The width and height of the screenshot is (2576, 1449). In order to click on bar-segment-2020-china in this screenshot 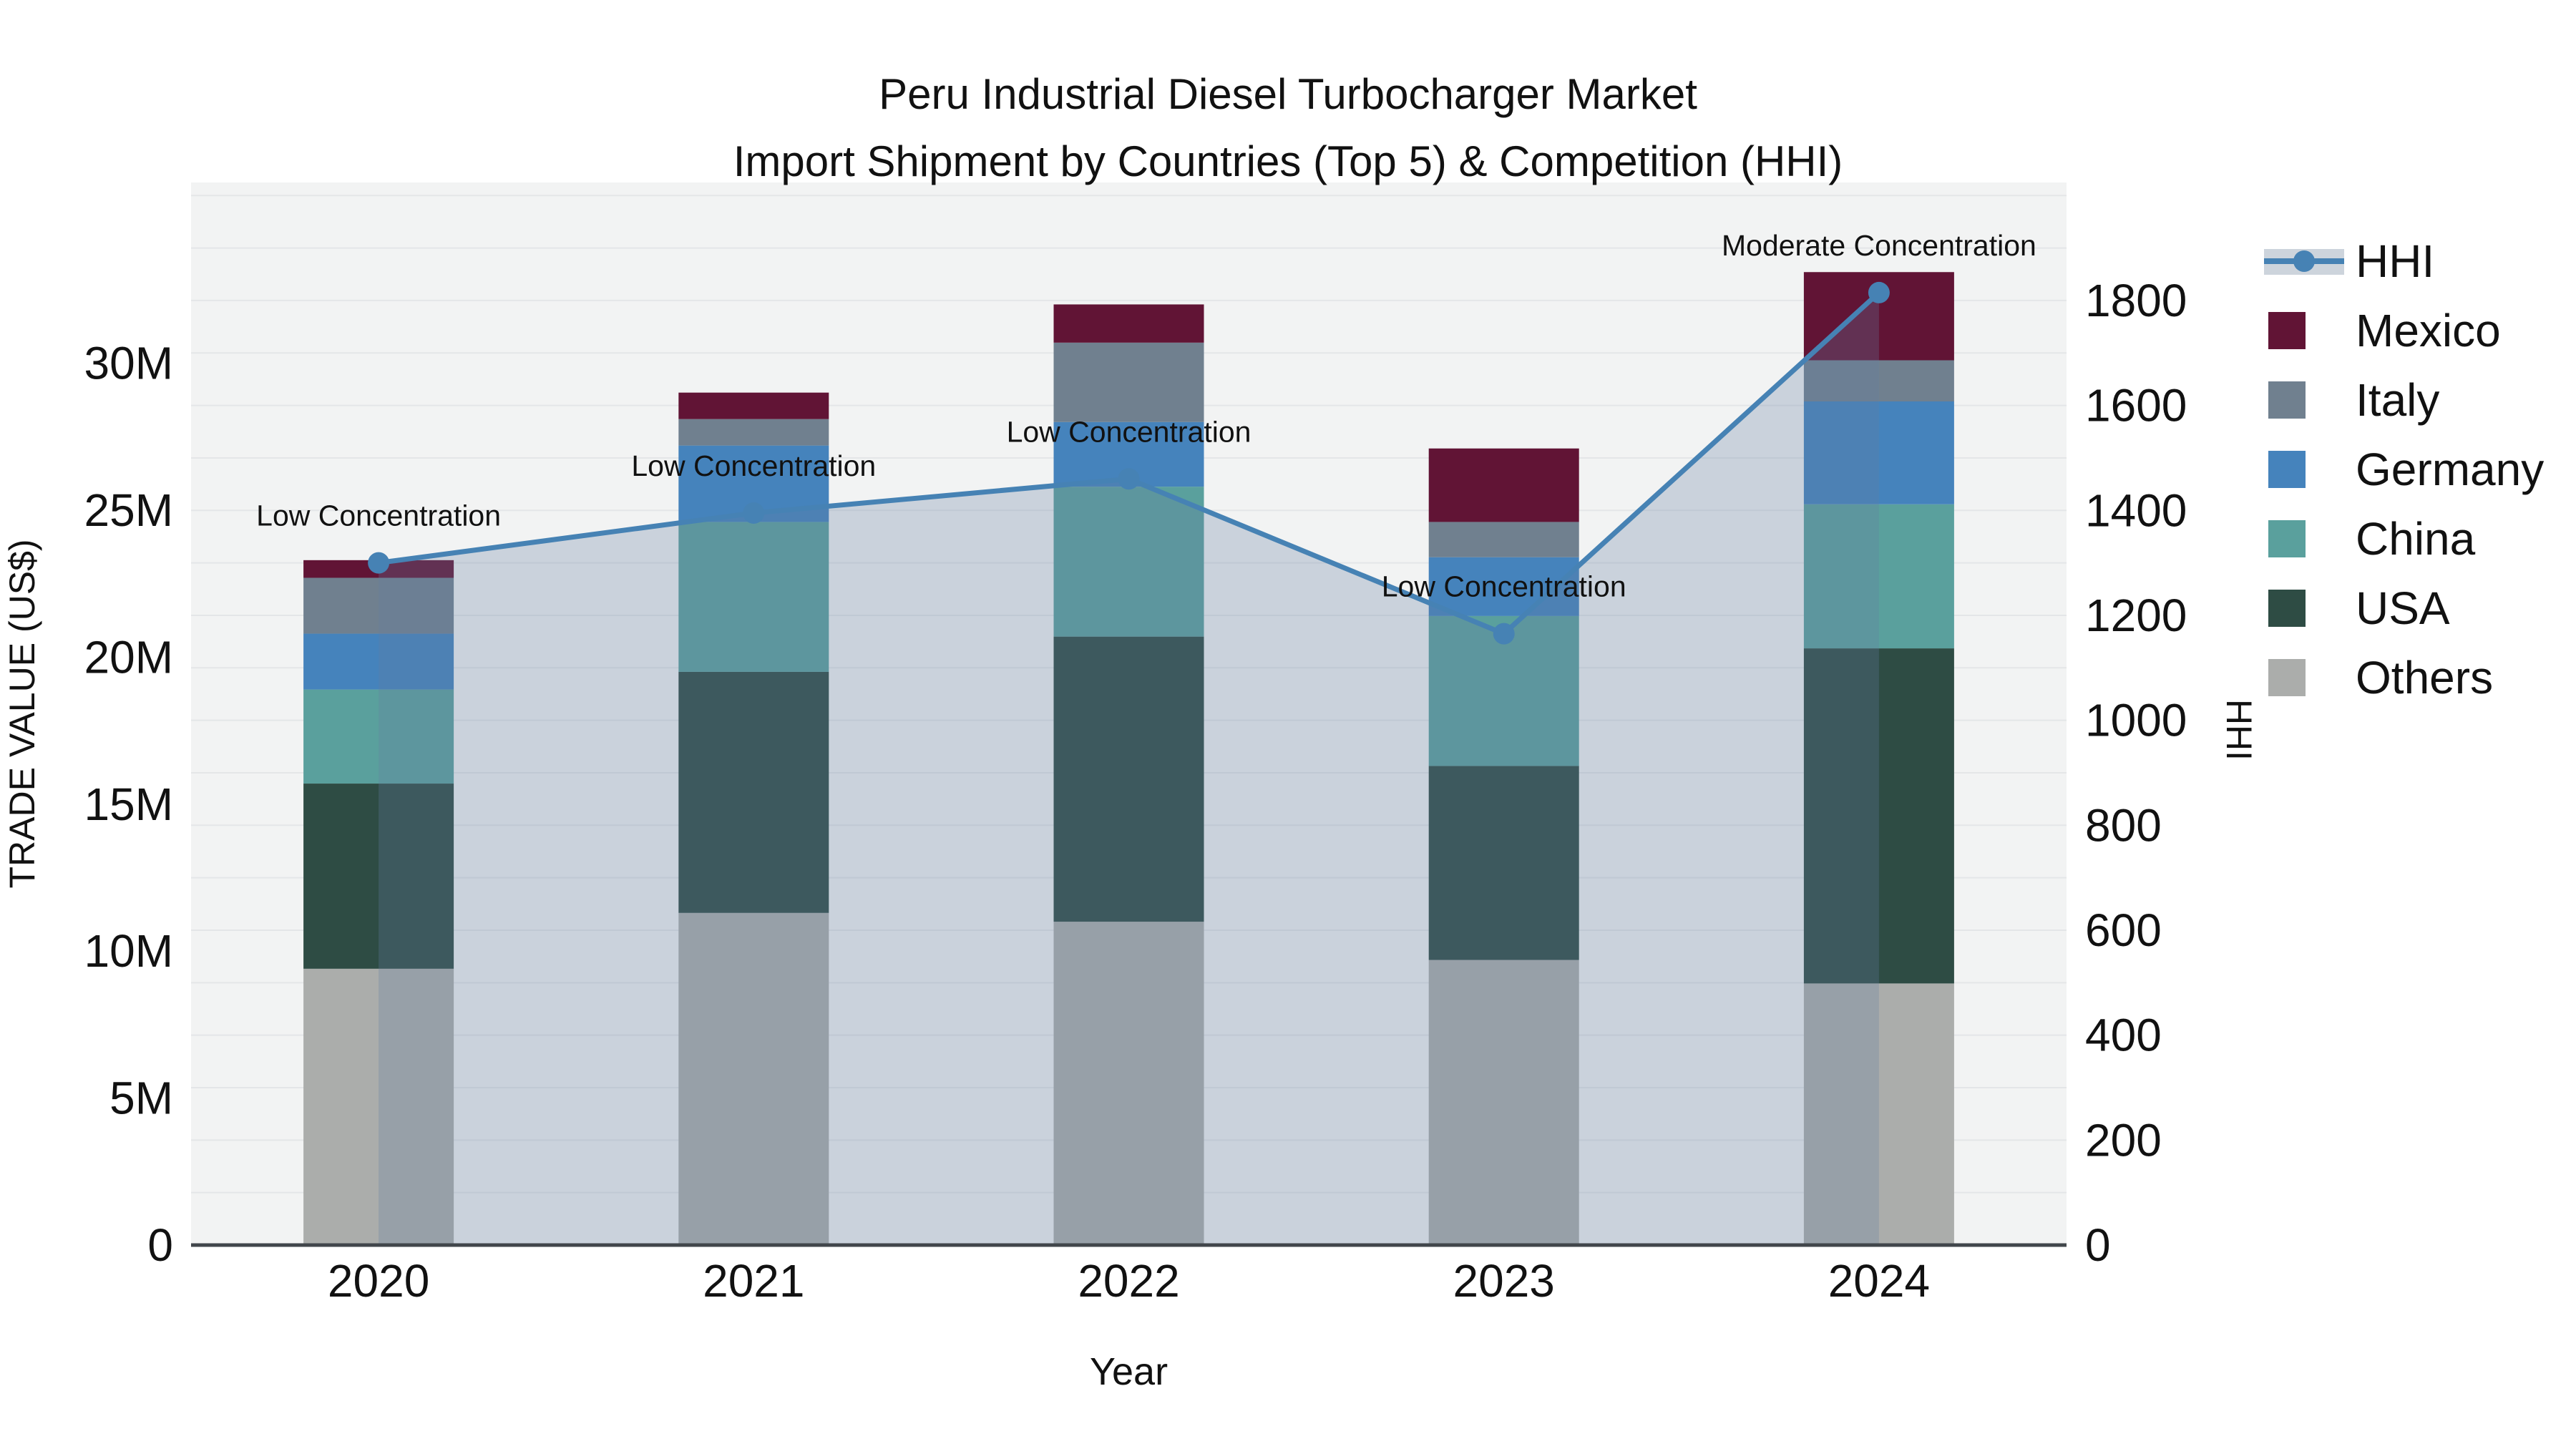, I will do `click(378, 736)`.